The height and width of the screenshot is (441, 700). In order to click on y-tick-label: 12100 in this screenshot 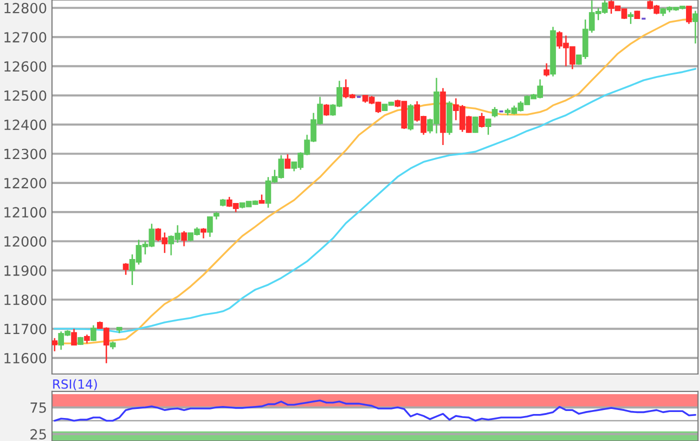, I will do `click(25, 212)`.